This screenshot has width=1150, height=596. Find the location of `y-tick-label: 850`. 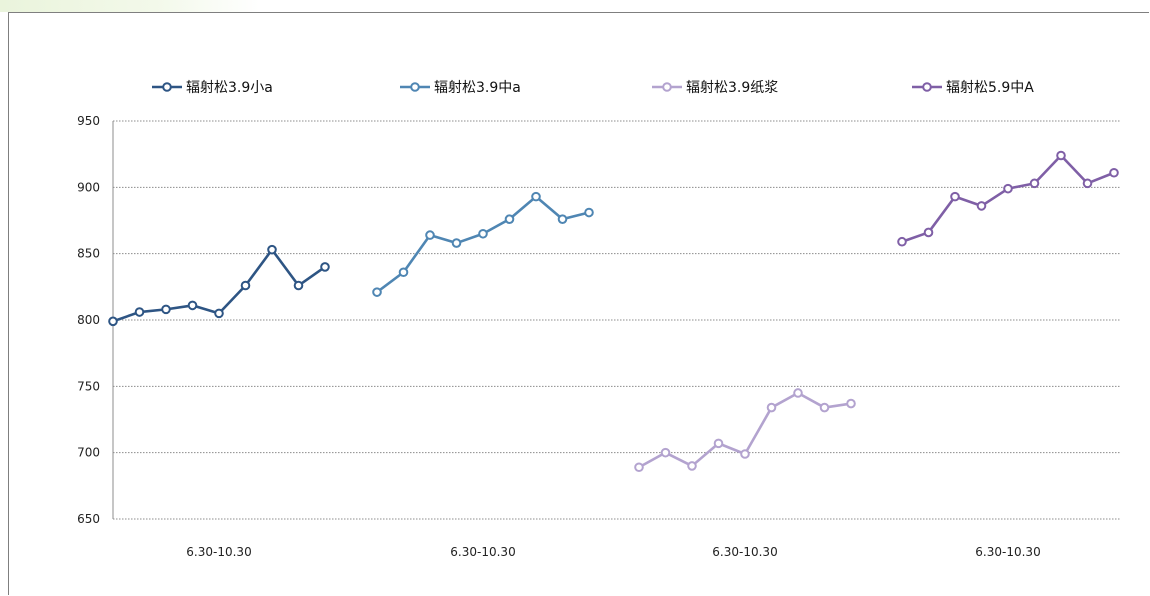

y-tick-label: 850 is located at coordinates (88, 254).